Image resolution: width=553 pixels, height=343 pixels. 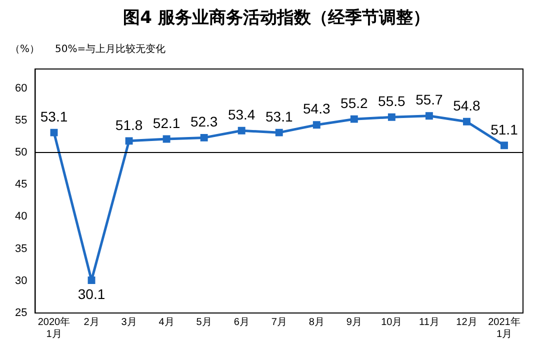 What do you see at coordinates (279, 322) in the screenshot?
I see `x-tick-label: 7月` at bounding box center [279, 322].